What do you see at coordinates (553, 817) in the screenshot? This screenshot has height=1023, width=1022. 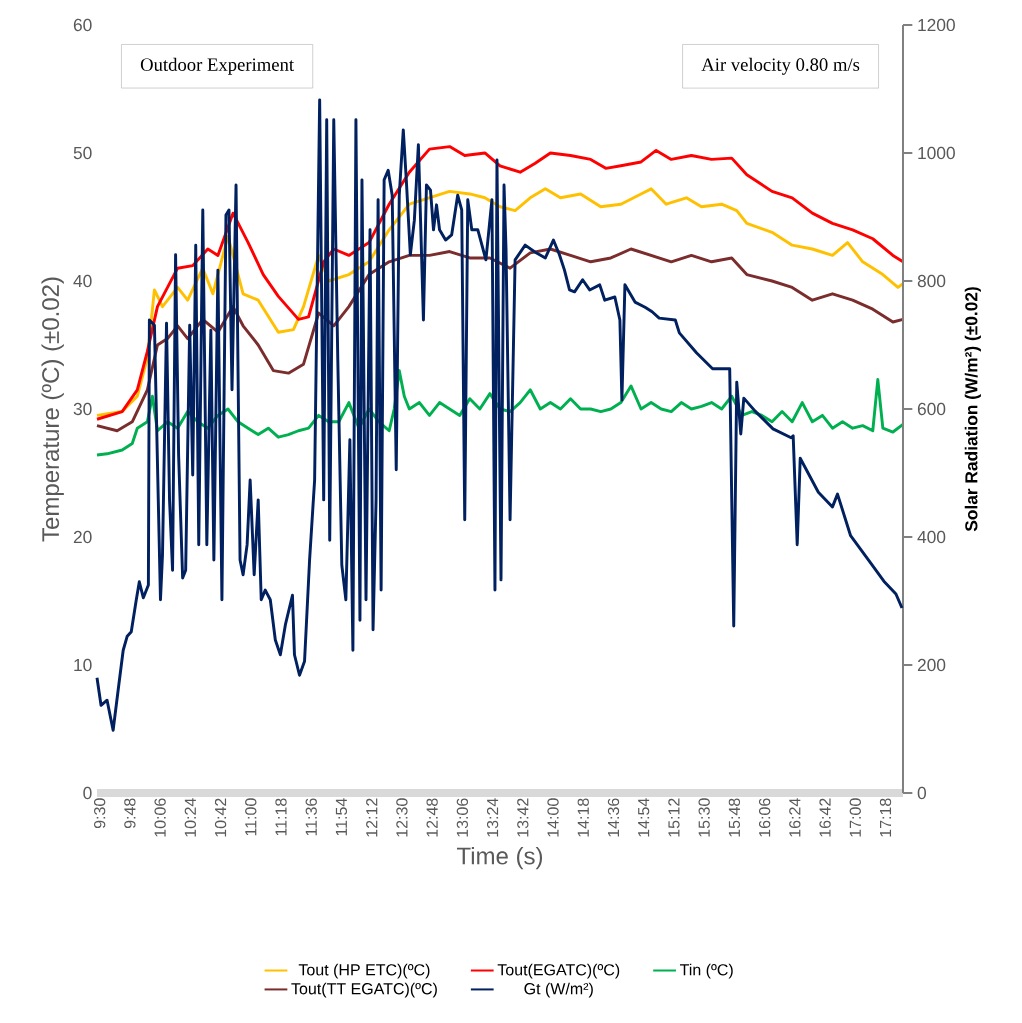 I see `x-tick-label: 14:00` at bounding box center [553, 817].